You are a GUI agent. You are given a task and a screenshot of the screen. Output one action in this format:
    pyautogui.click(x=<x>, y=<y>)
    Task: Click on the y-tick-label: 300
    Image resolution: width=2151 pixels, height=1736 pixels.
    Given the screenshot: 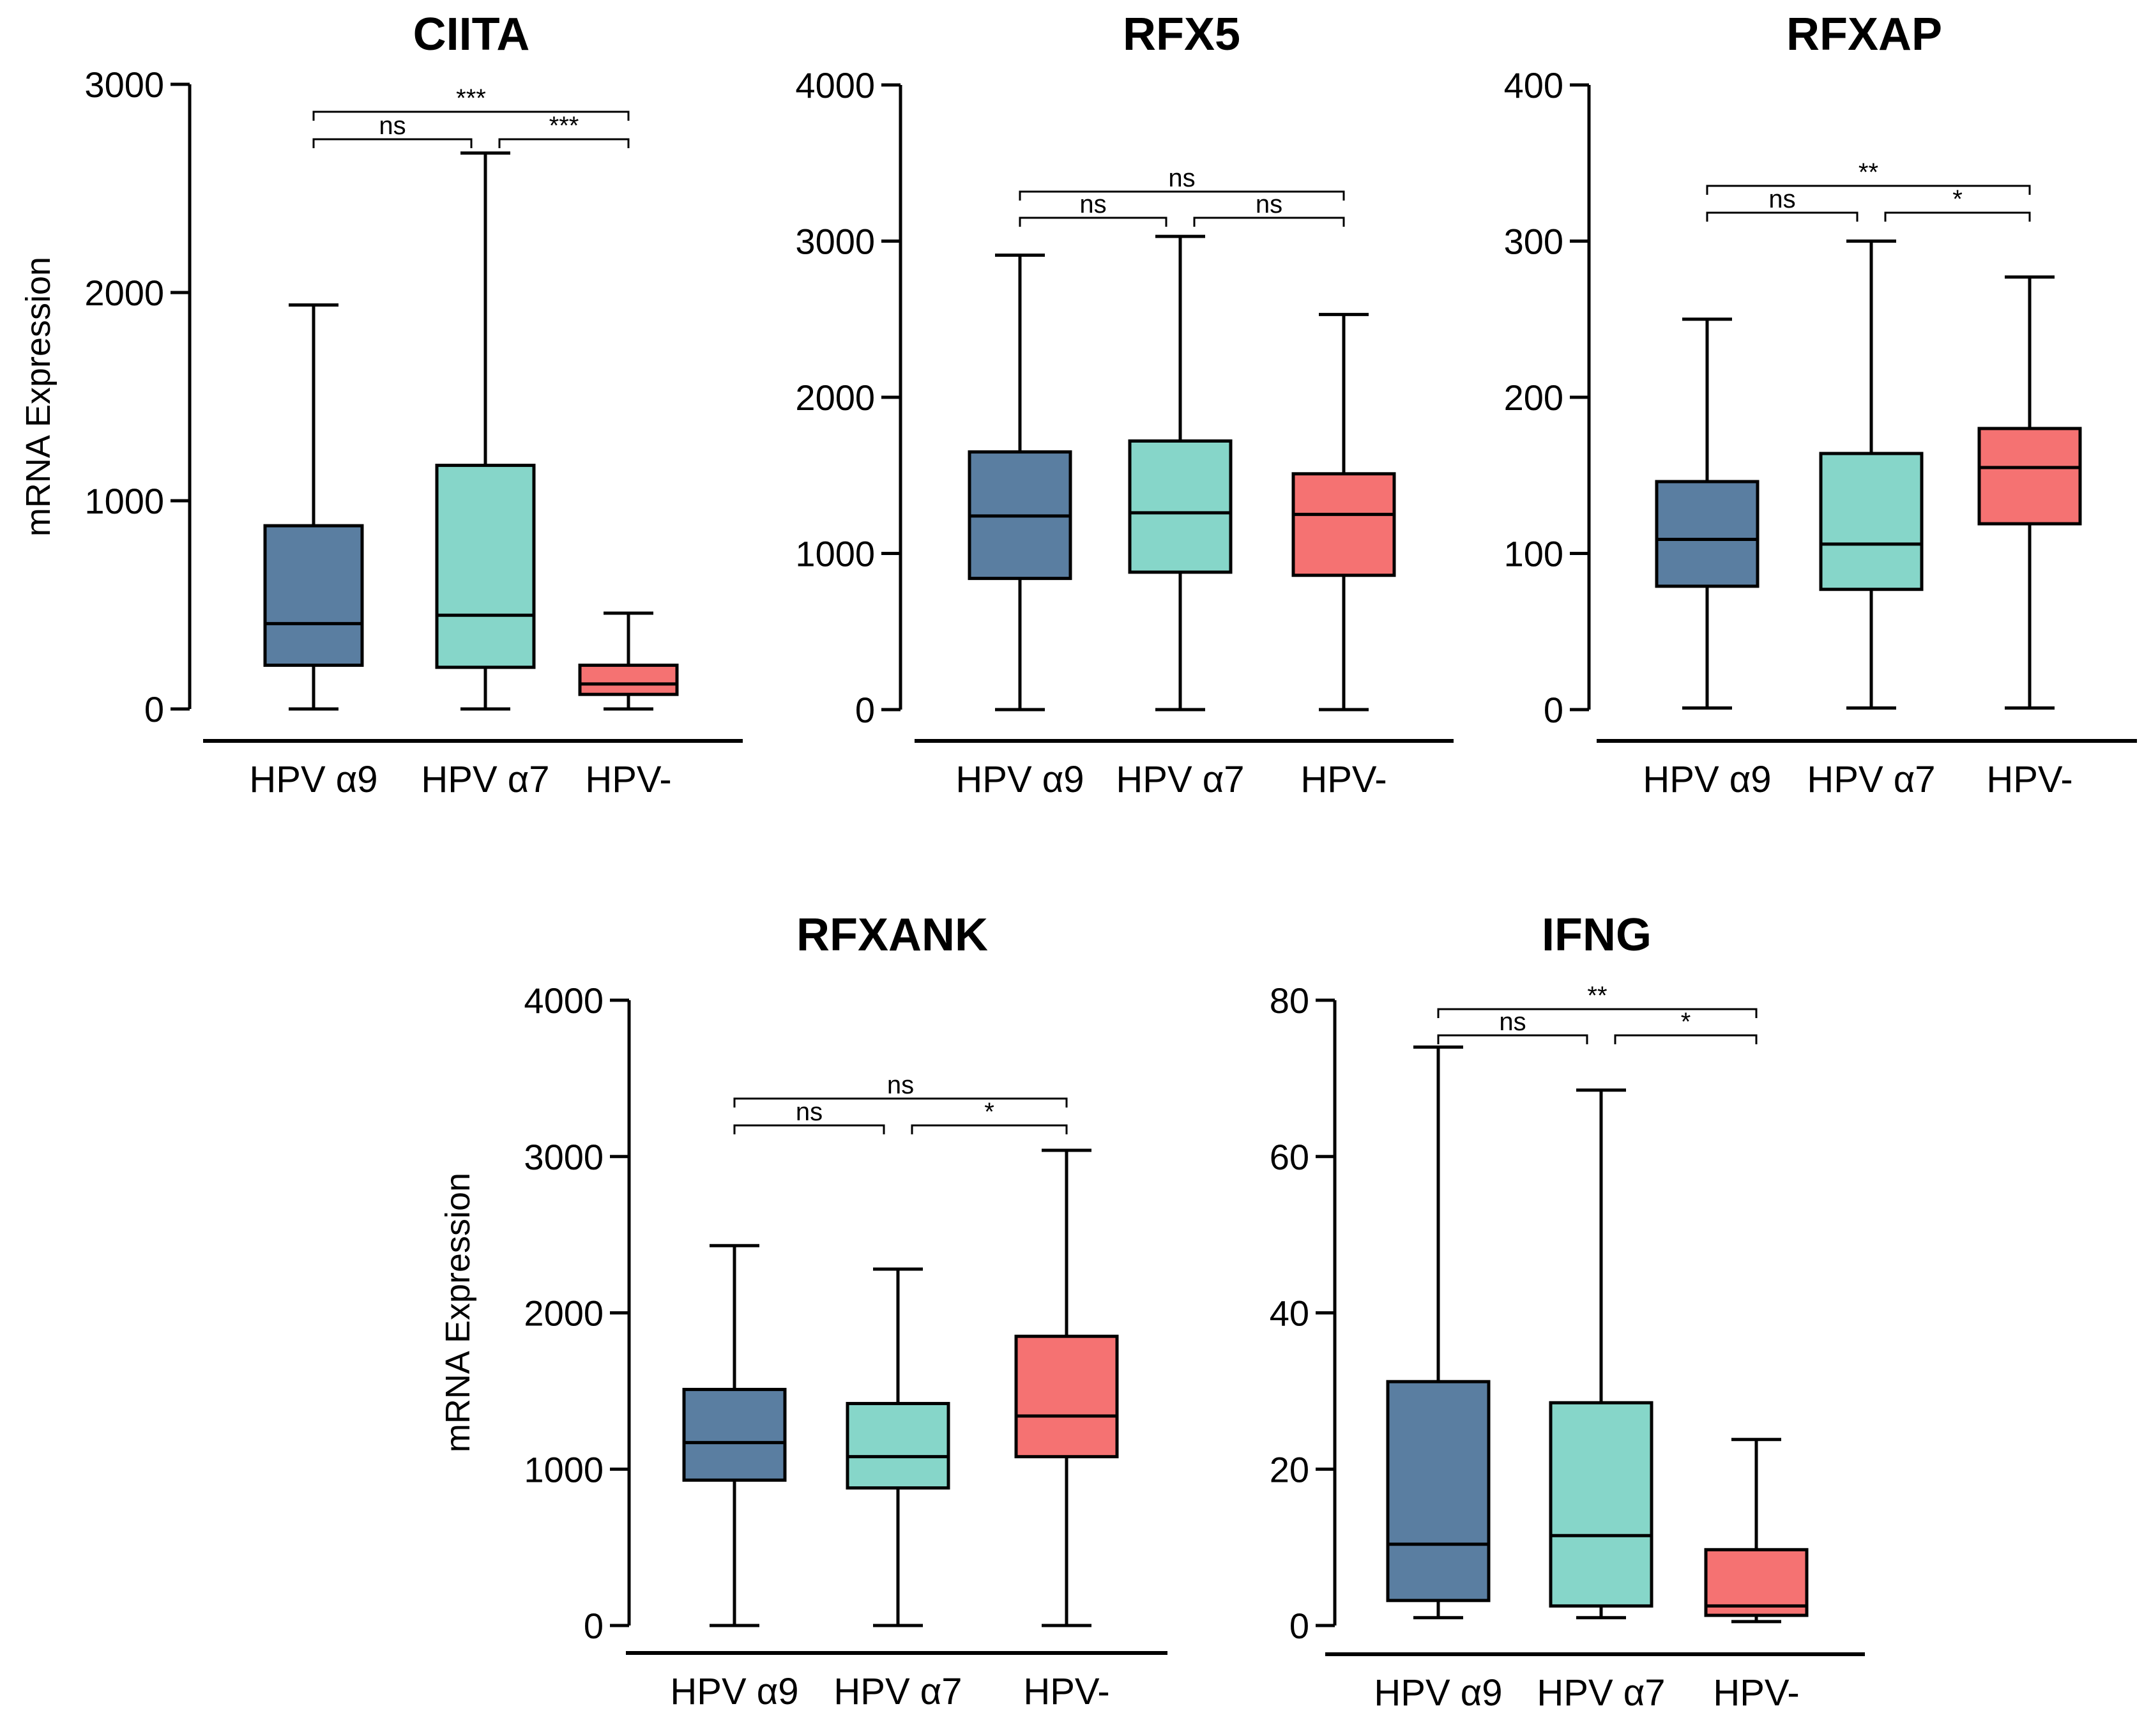 What is the action you would take?
    pyautogui.click(x=1533, y=242)
    